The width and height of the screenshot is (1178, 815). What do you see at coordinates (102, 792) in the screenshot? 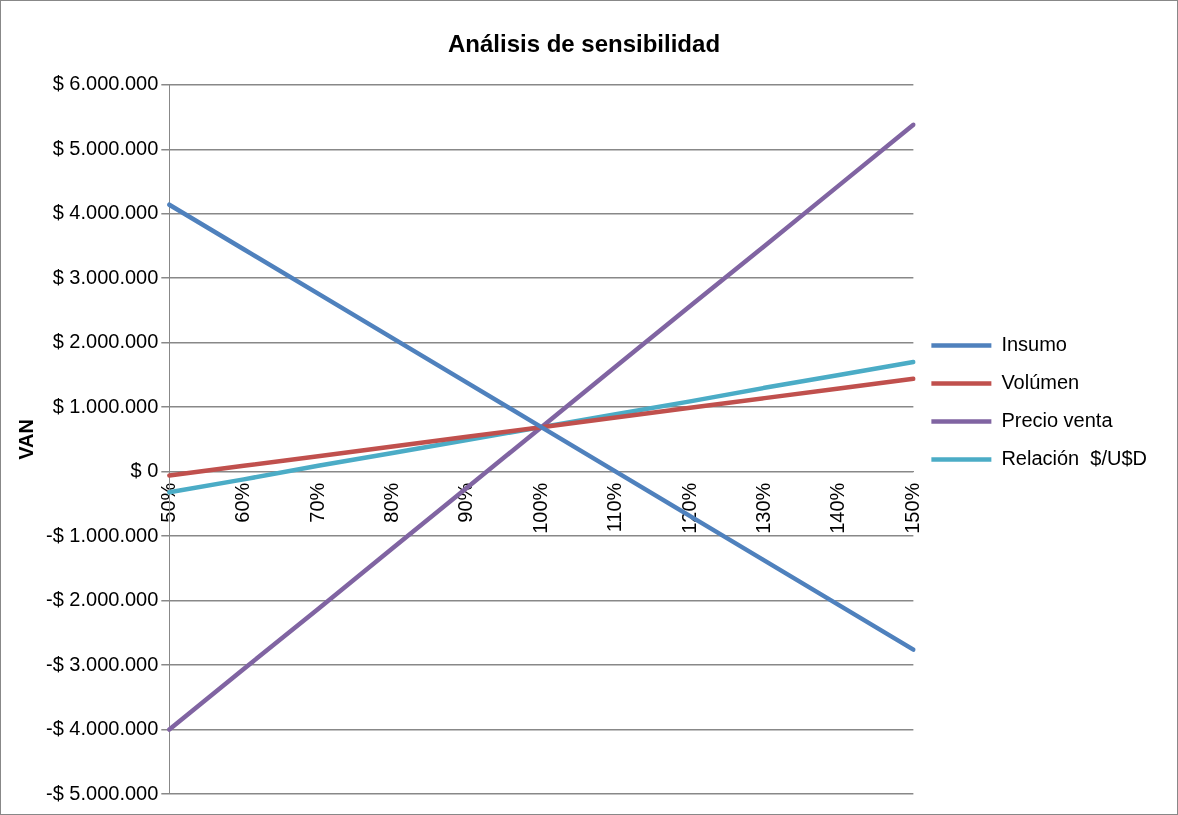
I see `y-tick-label: -$ 5.000.000` at bounding box center [102, 792].